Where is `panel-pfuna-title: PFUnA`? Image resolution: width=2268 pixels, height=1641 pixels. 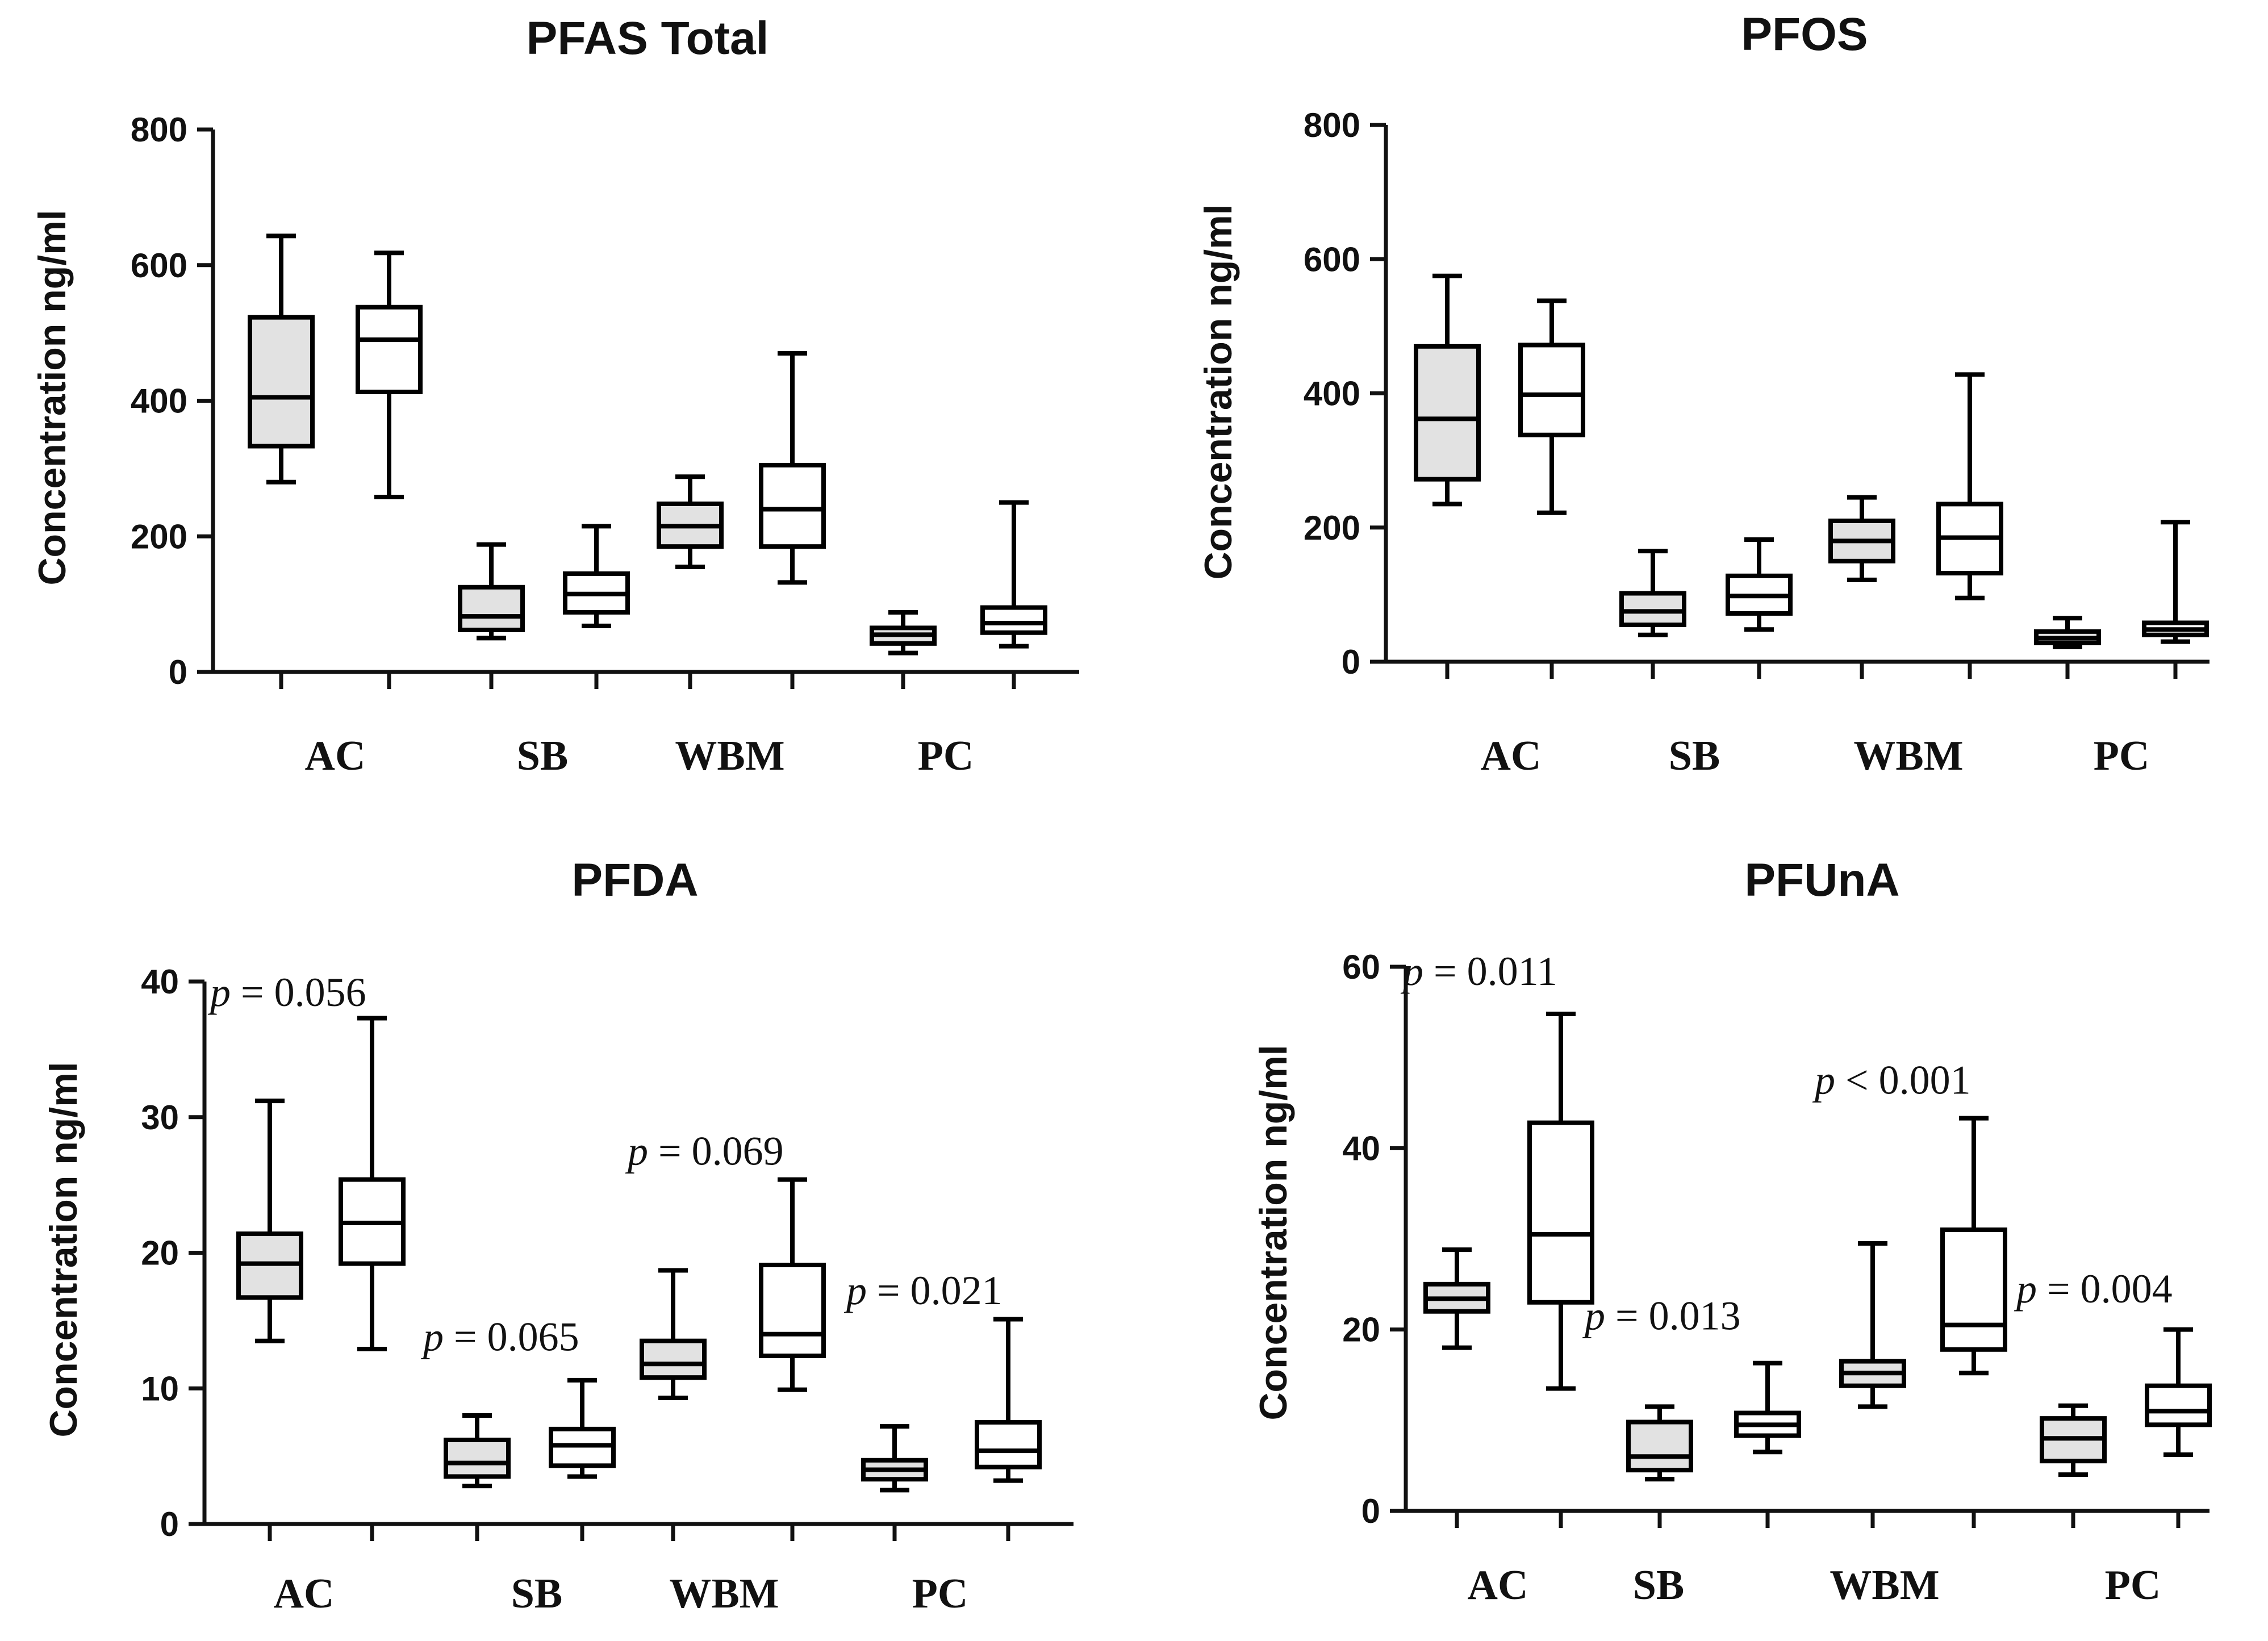 panel-pfuna-title: PFUnA is located at coordinates (1821, 880).